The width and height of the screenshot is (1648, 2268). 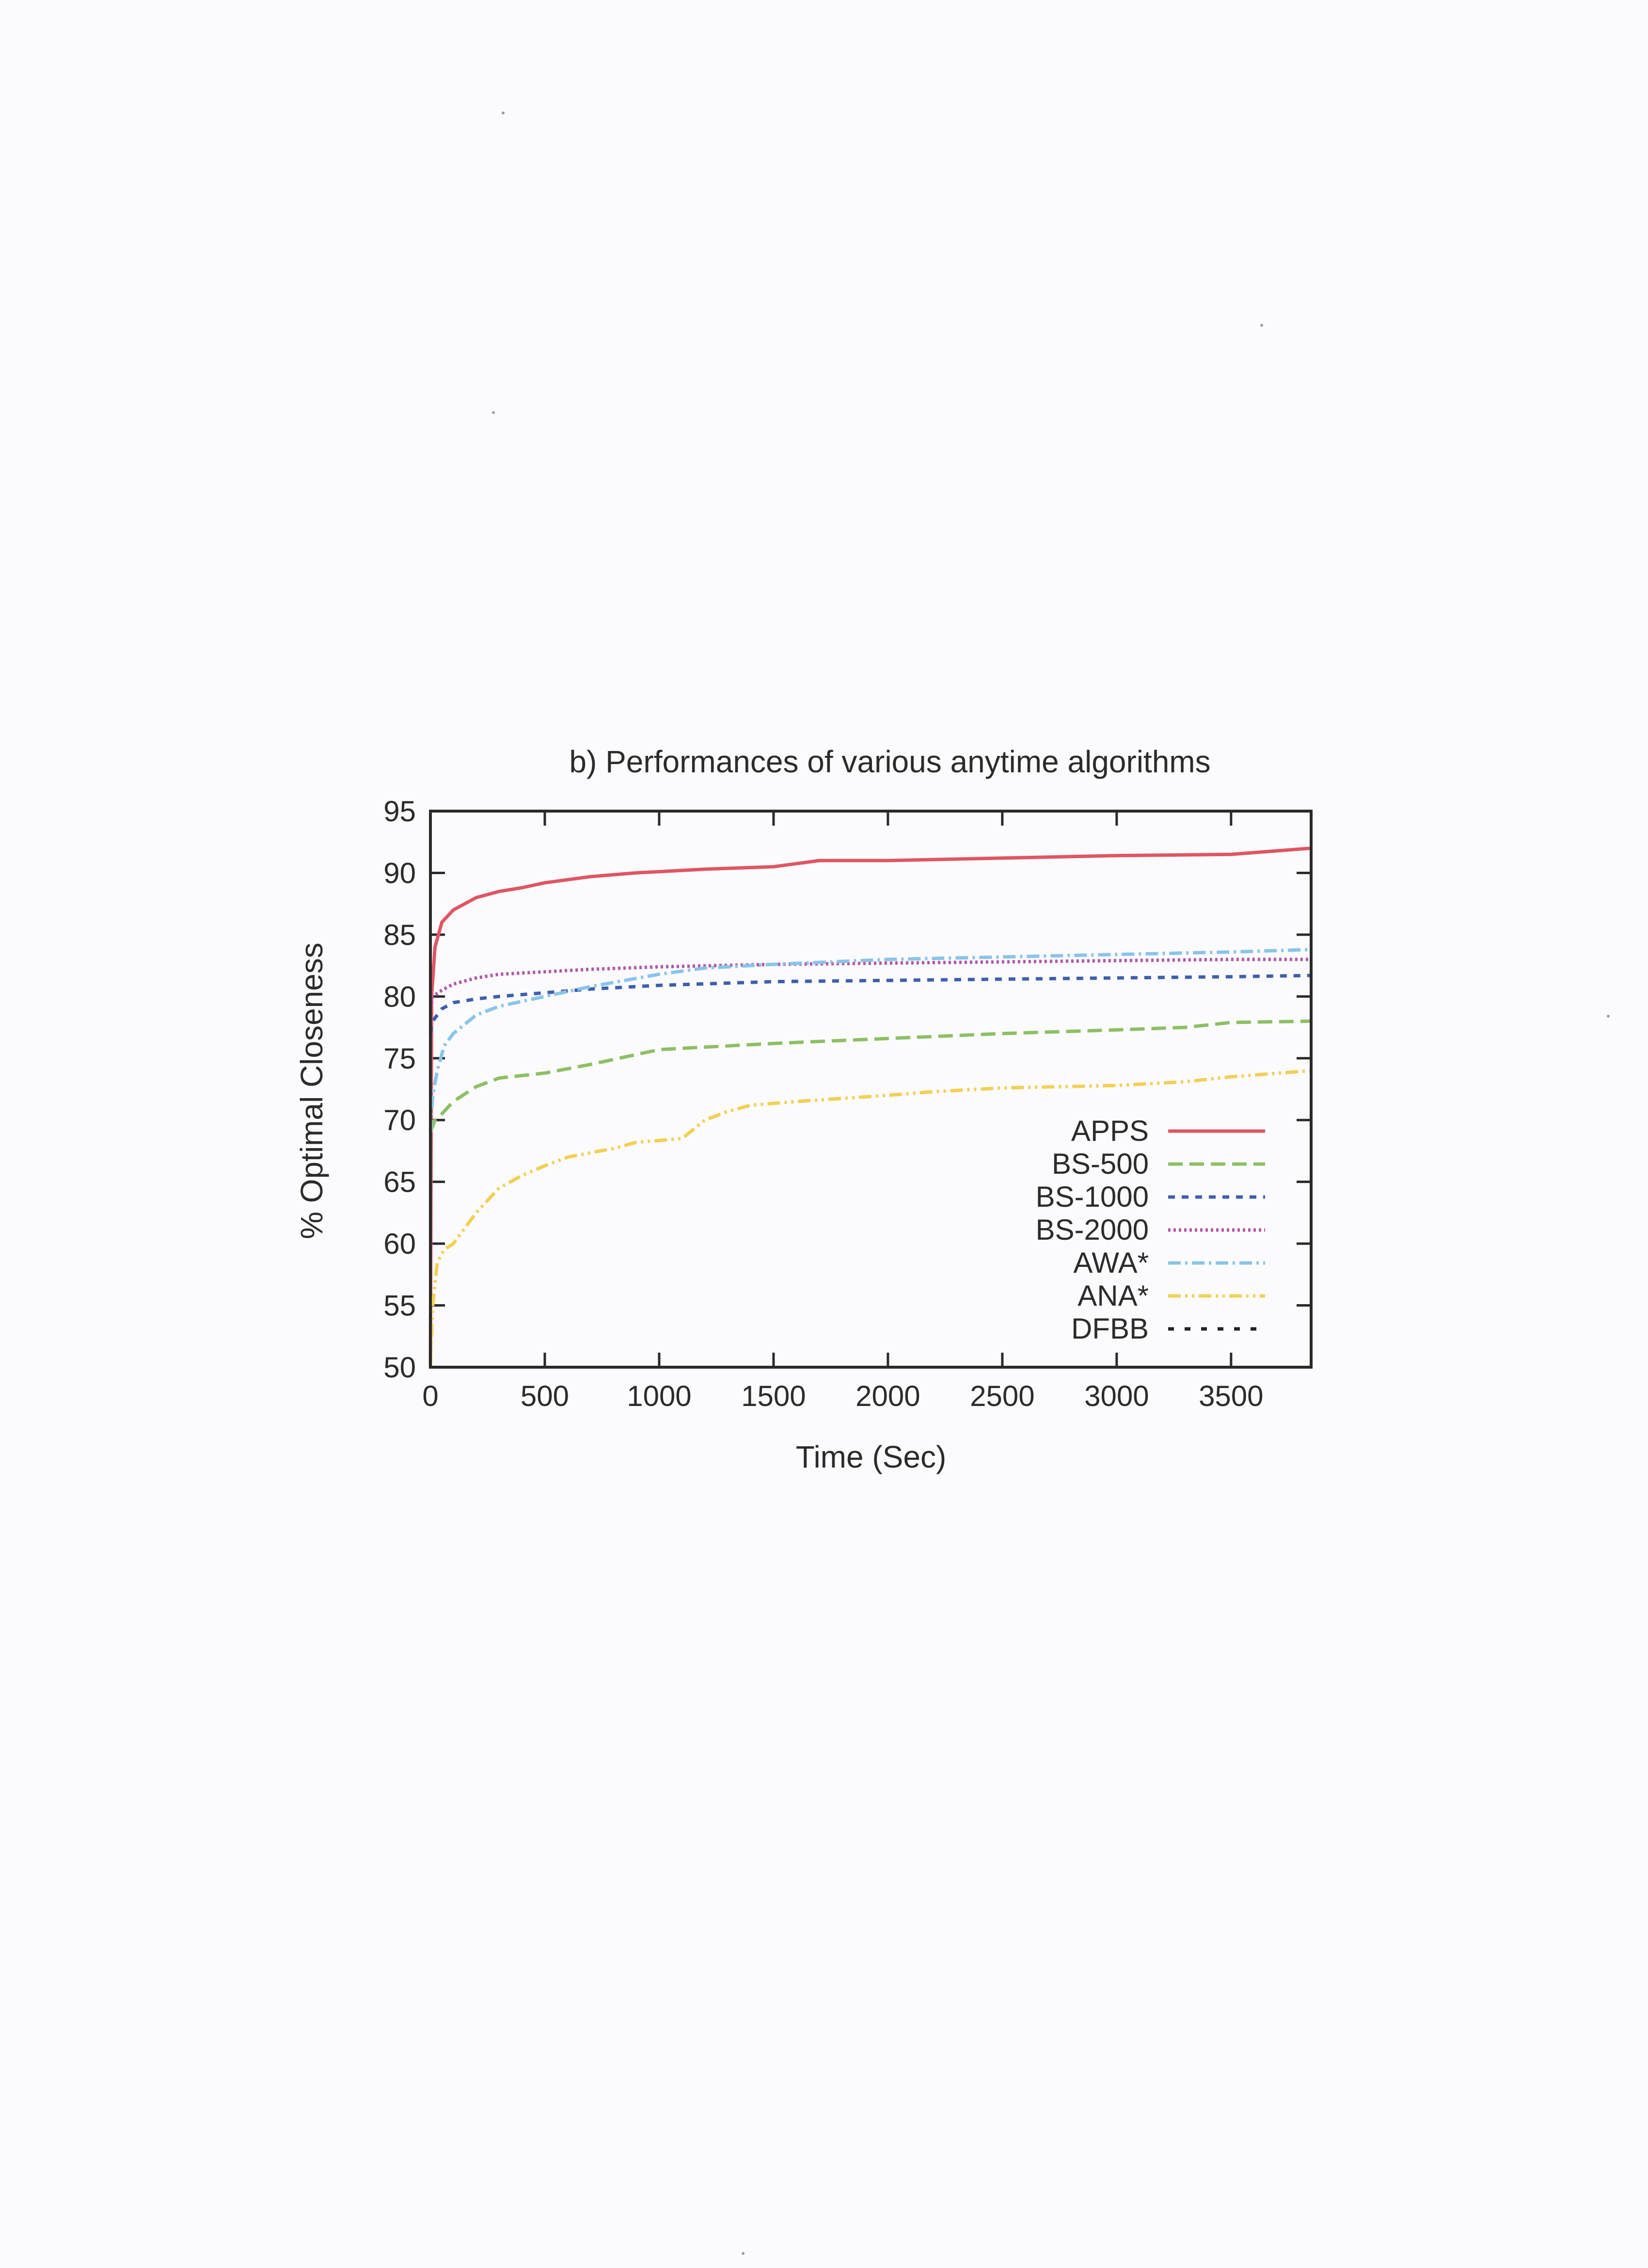 What do you see at coordinates (399, 1367) in the screenshot?
I see `y-tick-label: 50` at bounding box center [399, 1367].